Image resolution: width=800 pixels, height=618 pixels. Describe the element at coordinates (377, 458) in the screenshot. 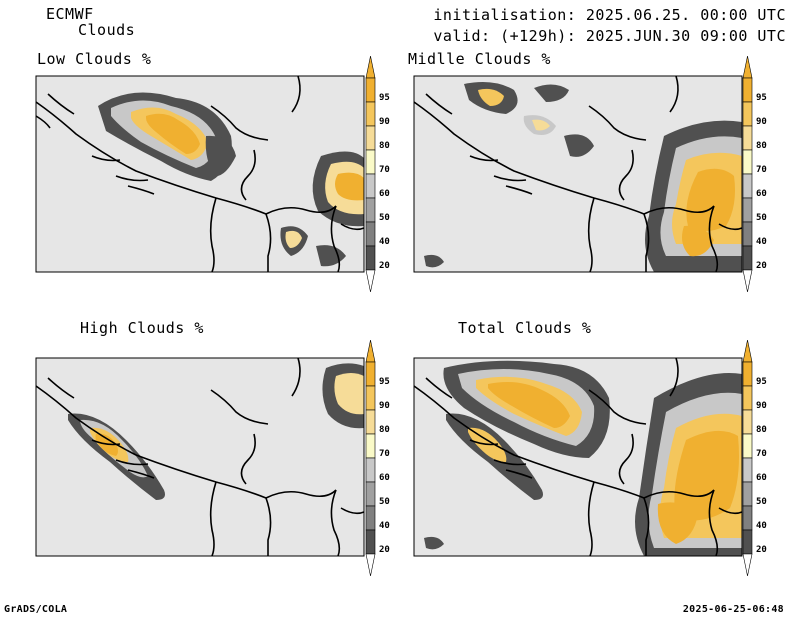

I see `colorbar-high: 95 90 80 70 60 50 40 20` at that location.